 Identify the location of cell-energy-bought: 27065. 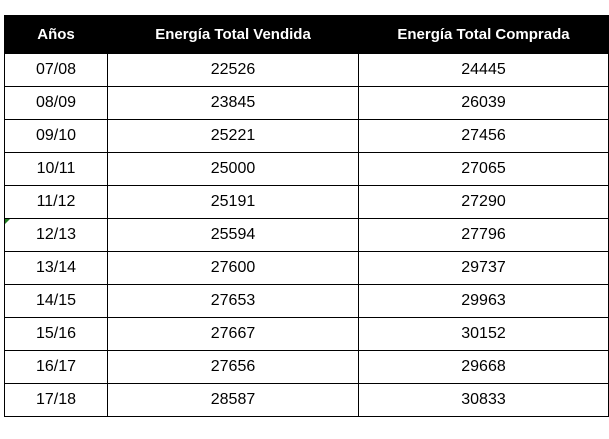
(483, 169).